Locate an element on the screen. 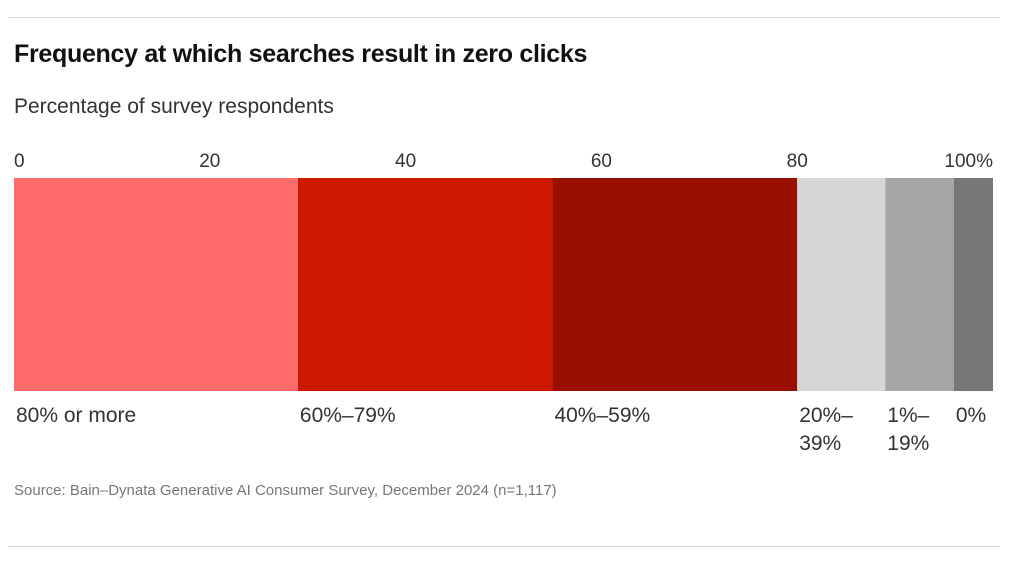 The width and height of the screenshot is (1024, 563). top-divider is located at coordinates (504, 17).